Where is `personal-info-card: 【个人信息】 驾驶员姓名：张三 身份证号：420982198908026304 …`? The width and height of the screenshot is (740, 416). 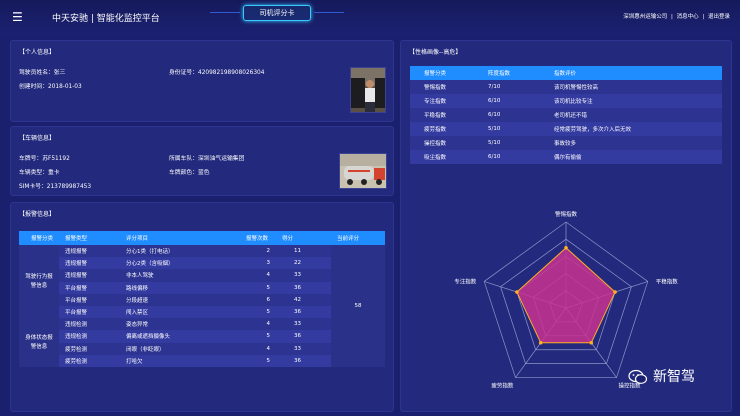
personal-info-card: 【个人信息】 驾驶员姓名：张三 身份证号：420982198908026304 … is located at coordinates (202, 81).